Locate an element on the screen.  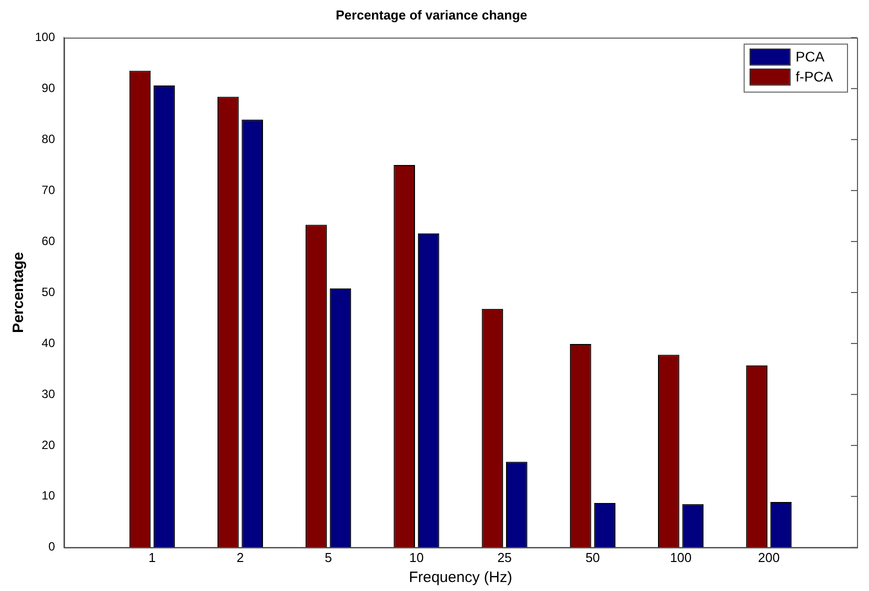
x-tick-label: 50 is located at coordinates (592, 557).